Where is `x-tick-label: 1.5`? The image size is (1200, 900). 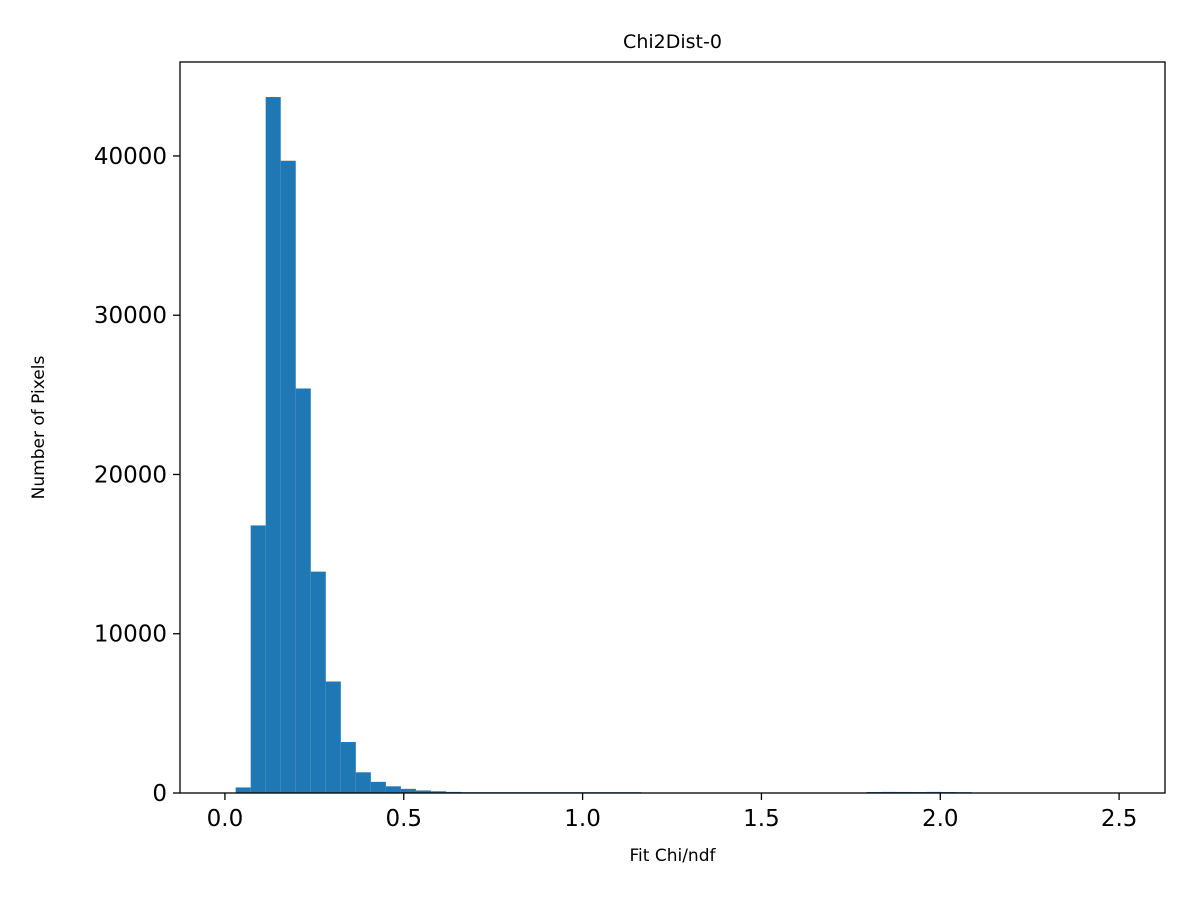
x-tick-label: 1.5 is located at coordinates (761, 819).